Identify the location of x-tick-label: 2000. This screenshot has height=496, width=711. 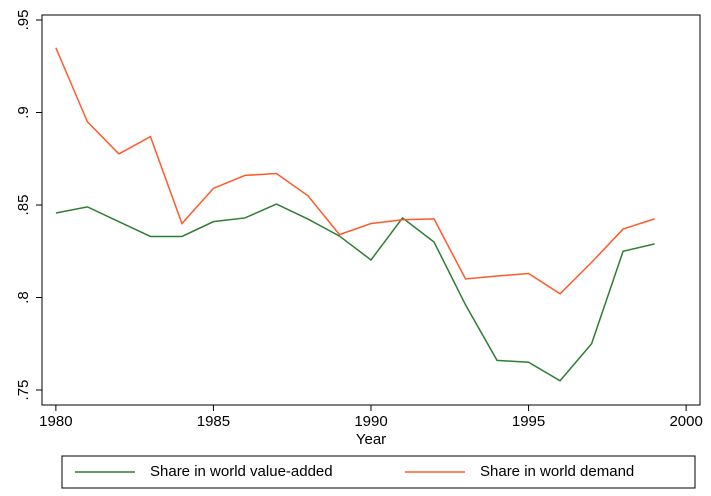
(685, 421).